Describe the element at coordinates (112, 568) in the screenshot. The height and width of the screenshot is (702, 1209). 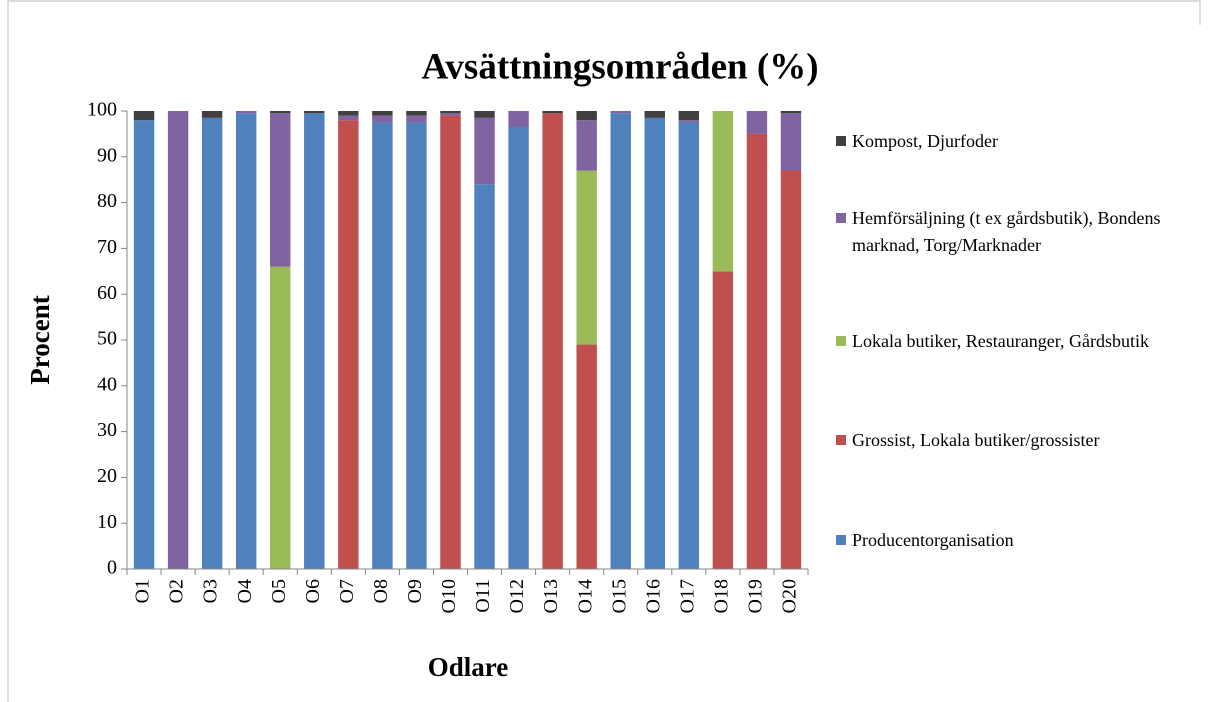
I see `y-tick-label: 0` at that location.